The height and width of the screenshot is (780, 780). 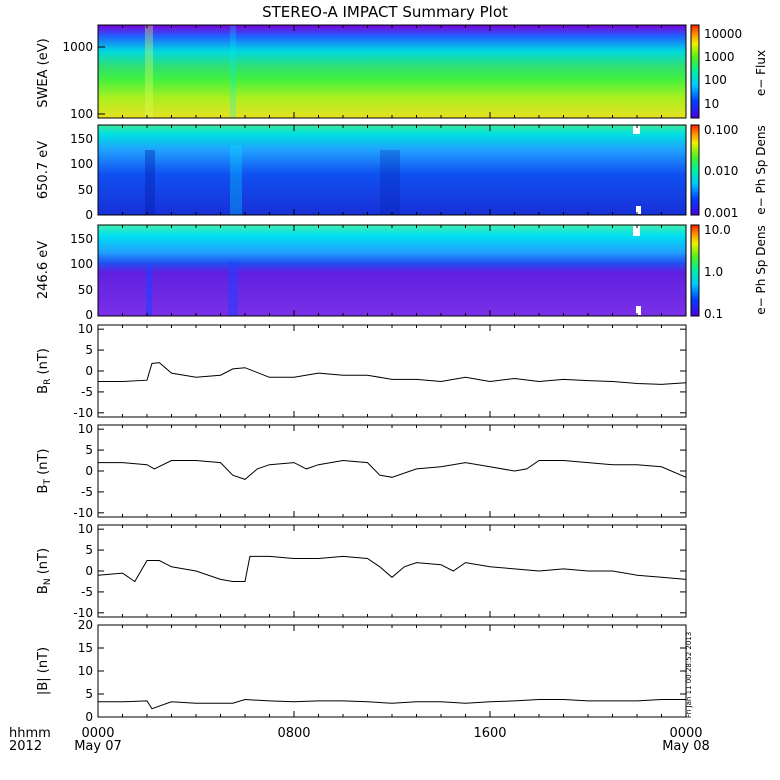 What do you see at coordinates (81, 164) in the screenshot?
I see `pad650-tick-label: 100` at bounding box center [81, 164].